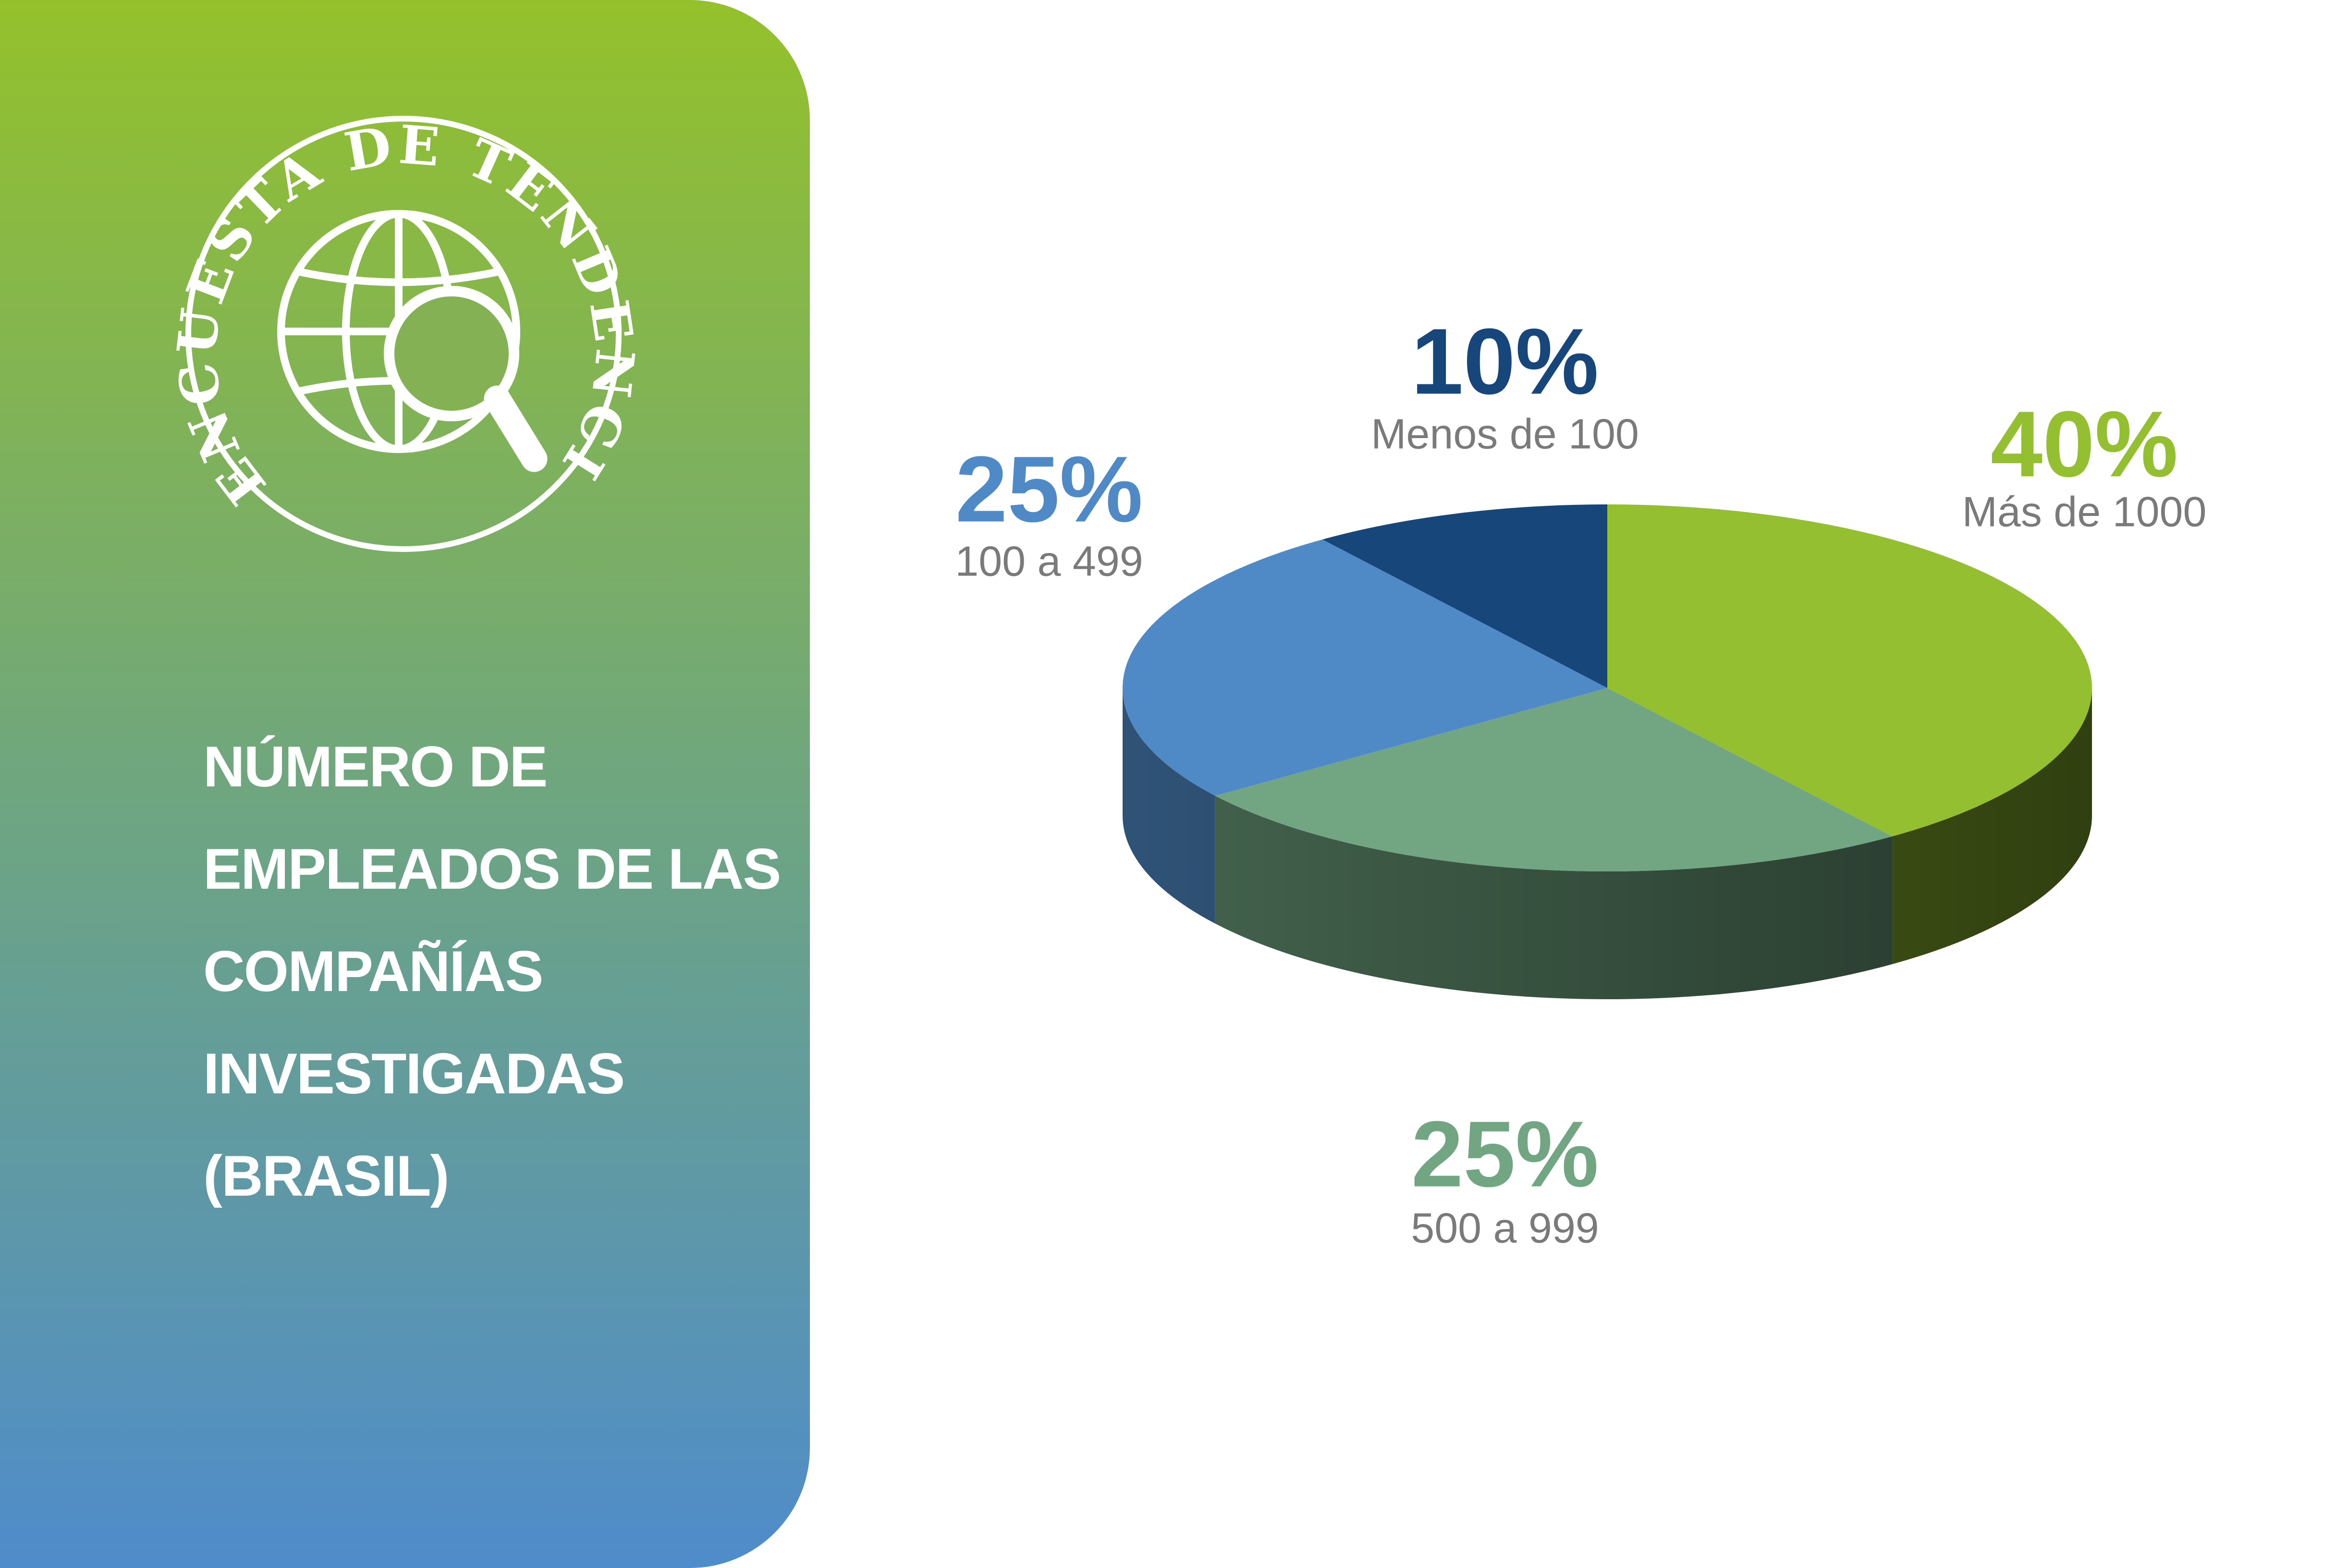 This screenshot has height=1568, width=2336. Describe the element at coordinates (1505, 1227) in the screenshot. I see `category-label: 500 a 999` at that location.